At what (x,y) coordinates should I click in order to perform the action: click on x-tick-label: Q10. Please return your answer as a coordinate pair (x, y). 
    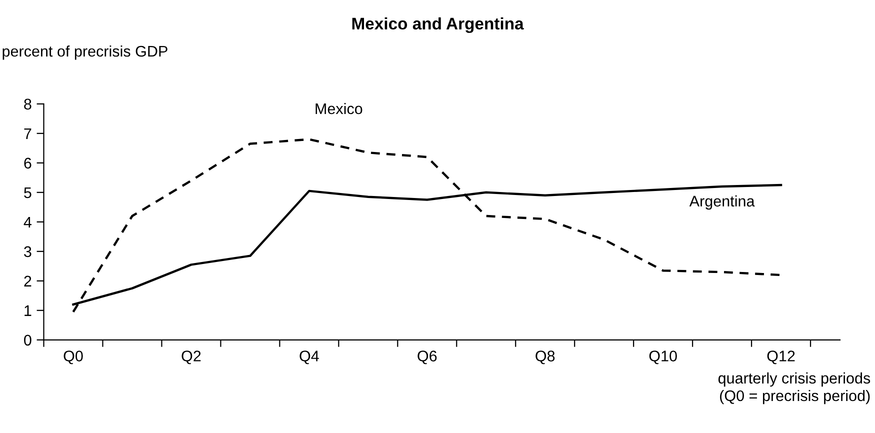
    Looking at the image, I should click on (663, 357).